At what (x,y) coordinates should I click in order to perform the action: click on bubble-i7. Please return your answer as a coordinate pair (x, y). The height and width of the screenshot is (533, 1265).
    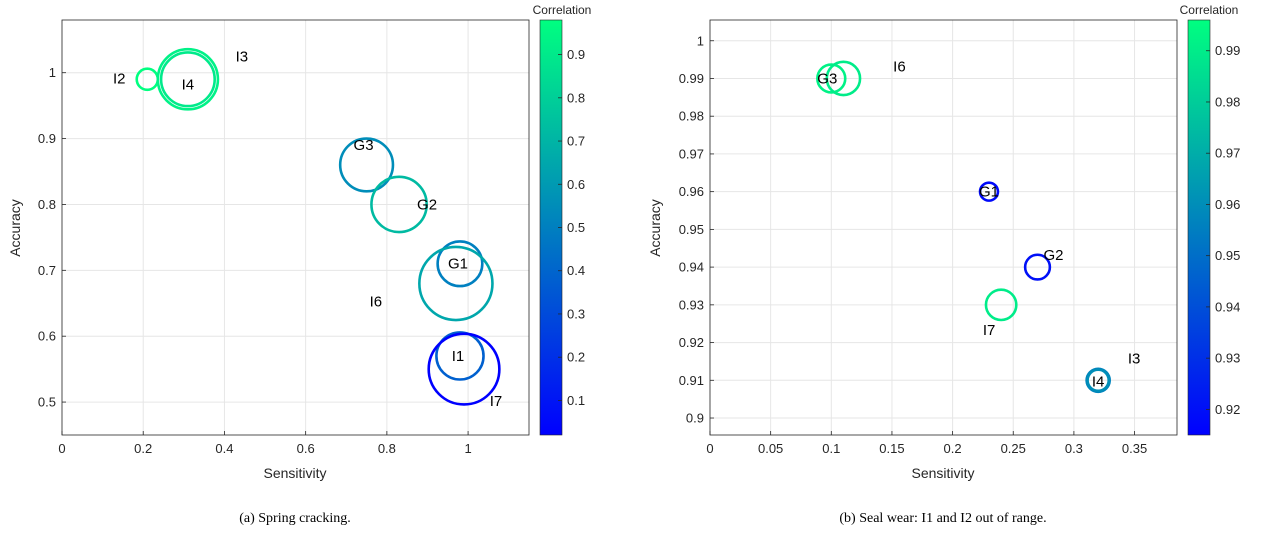
    Looking at the image, I should click on (464, 369).